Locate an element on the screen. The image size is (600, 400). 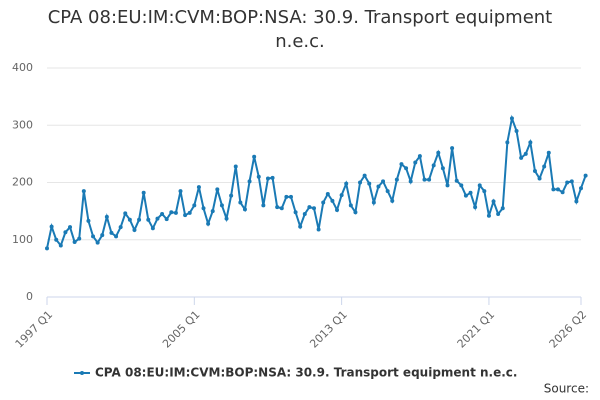
x-tick-label: 2005 Q1 is located at coordinates (181, 329).